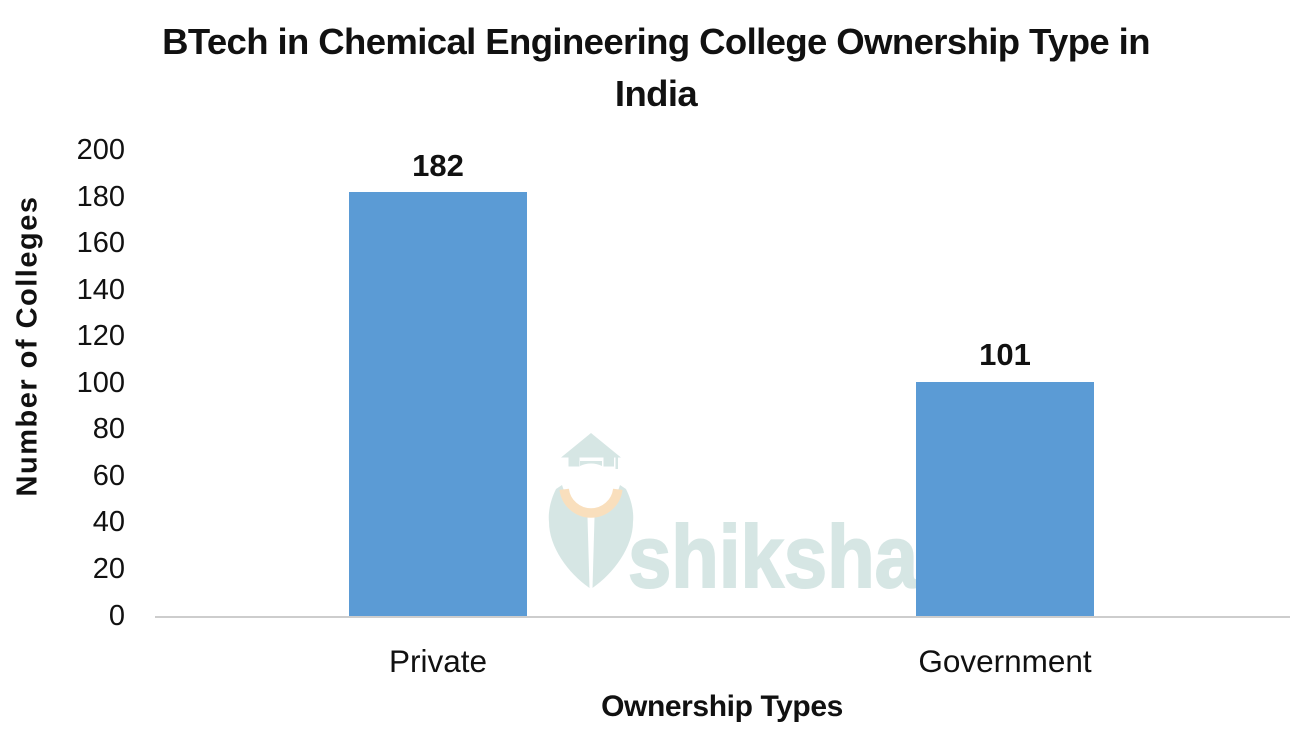 The height and width of the screenshot is (752, 1312). What do you see at coordinates (773, 553) in the screenshot?
I see `svg-text: shiksha` at bounding box center [773, 553].